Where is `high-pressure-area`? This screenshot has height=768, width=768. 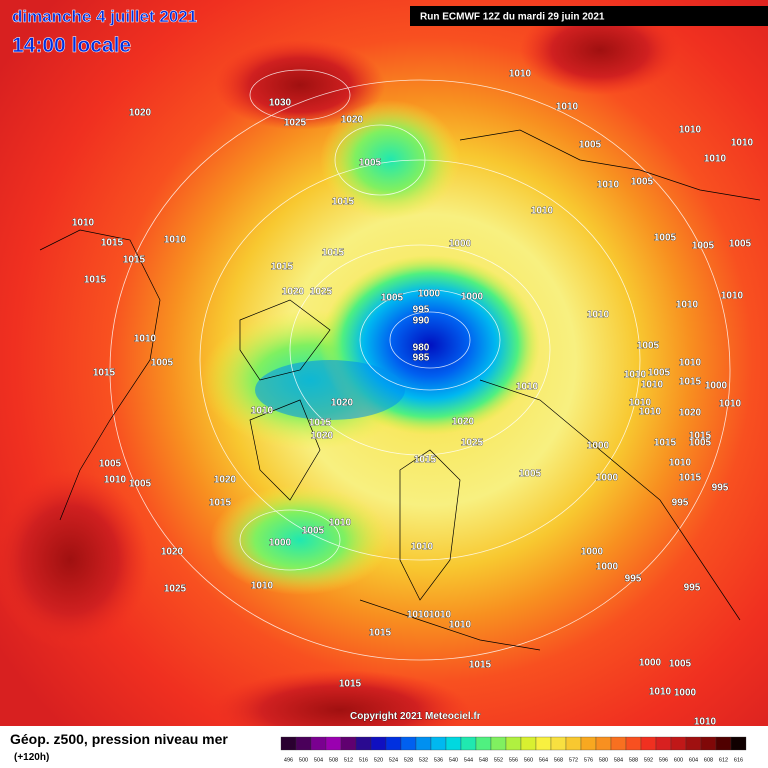
high-pressure-area is located at coordinates (600, 50).